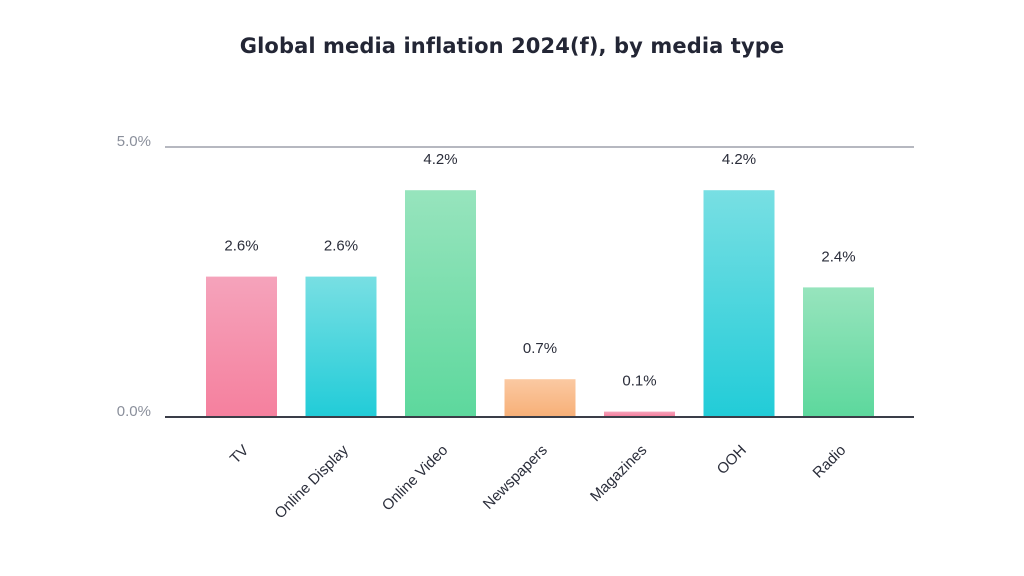  What do you see at coordinates (134, 141) in the screenshot?
I see `y-tick-label: 5.0%` at bounding box center [134, 141].